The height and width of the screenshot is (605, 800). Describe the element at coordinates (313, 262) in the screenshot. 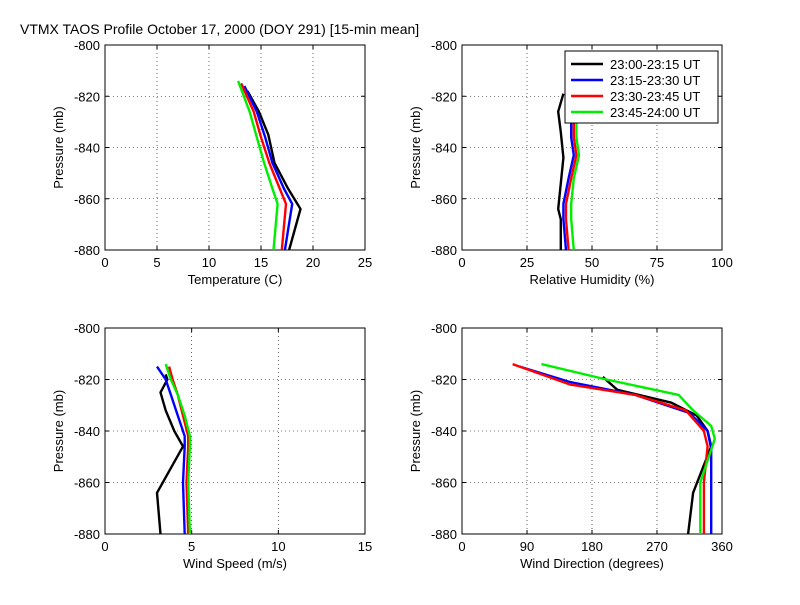

I see `x-tick-label: 20` at that location.